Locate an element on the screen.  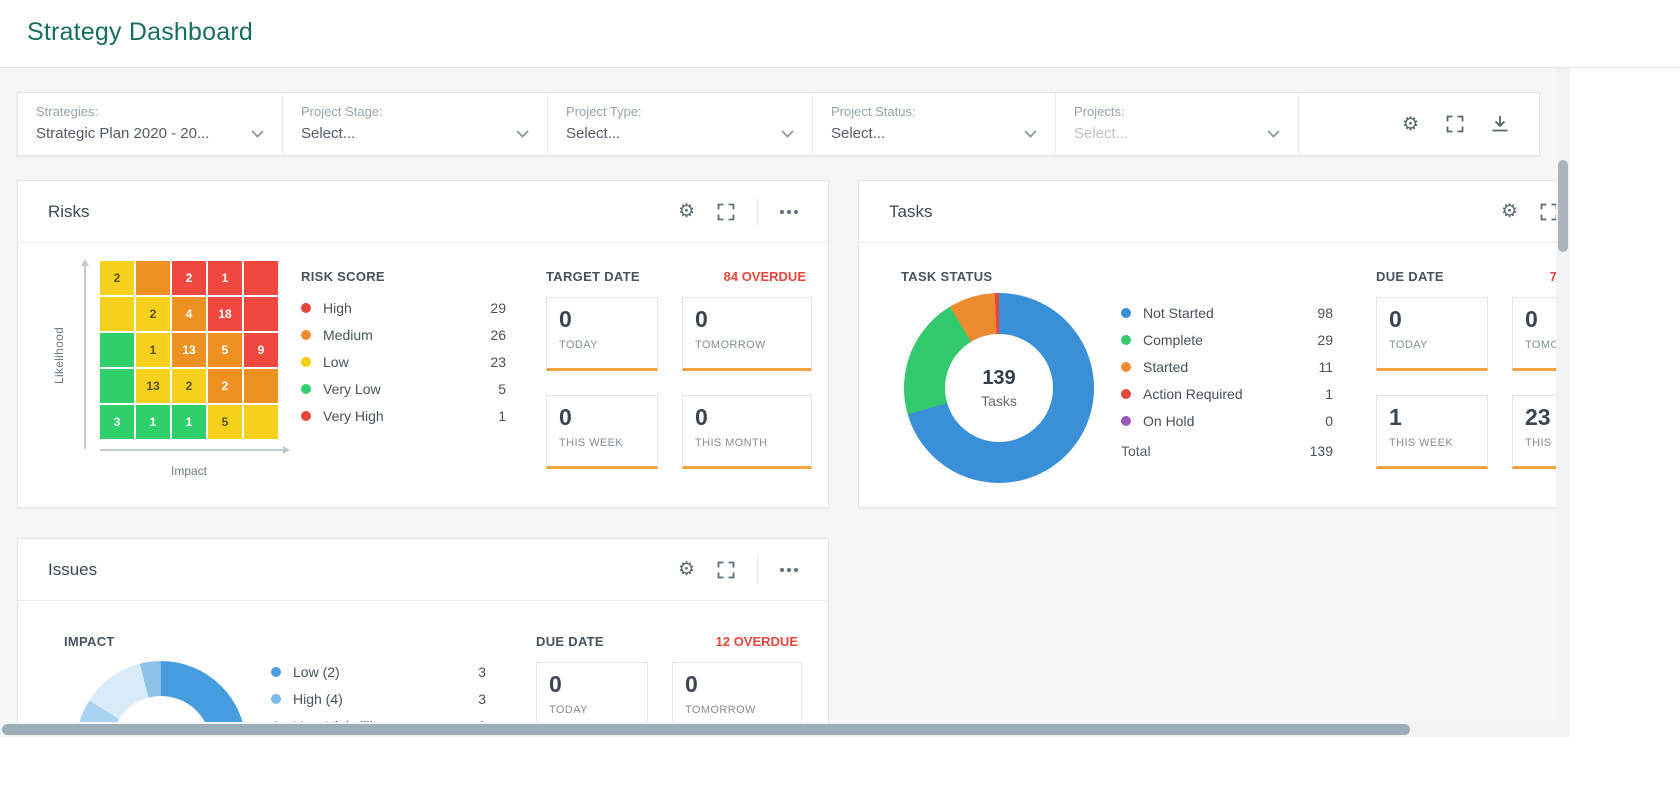
legend-item: On Hold 0 is located at coordinates (1227, 420).